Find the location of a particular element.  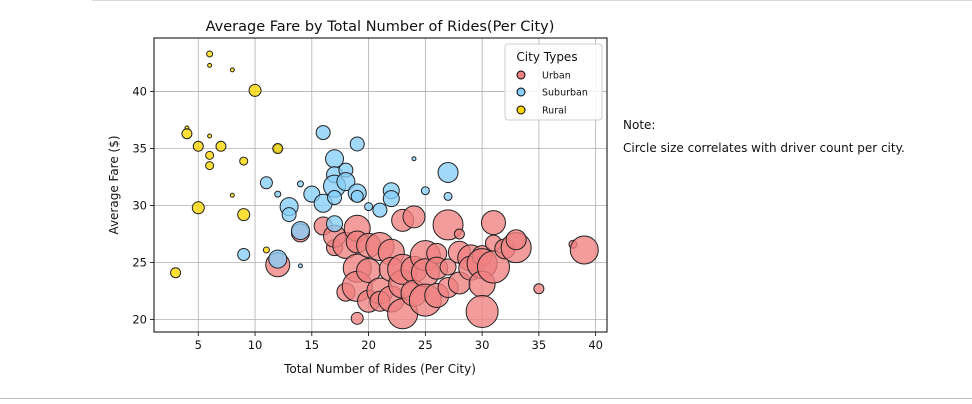

y-axis-label: Average Fare ($) is located at coordinates (114, 184).